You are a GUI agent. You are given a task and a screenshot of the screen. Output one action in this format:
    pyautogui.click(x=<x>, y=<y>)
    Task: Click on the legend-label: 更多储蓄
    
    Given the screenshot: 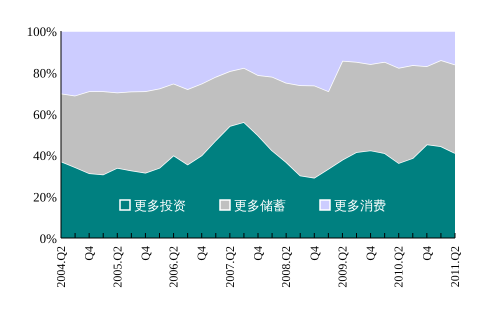 What is the action you would take?
    pyautogui.click(x=260, y=206)
    